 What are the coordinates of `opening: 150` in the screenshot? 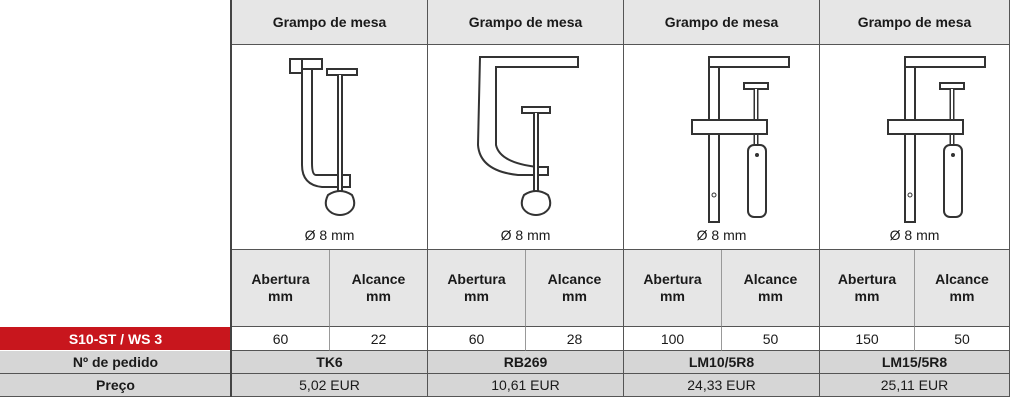 It's located at (867, 339).